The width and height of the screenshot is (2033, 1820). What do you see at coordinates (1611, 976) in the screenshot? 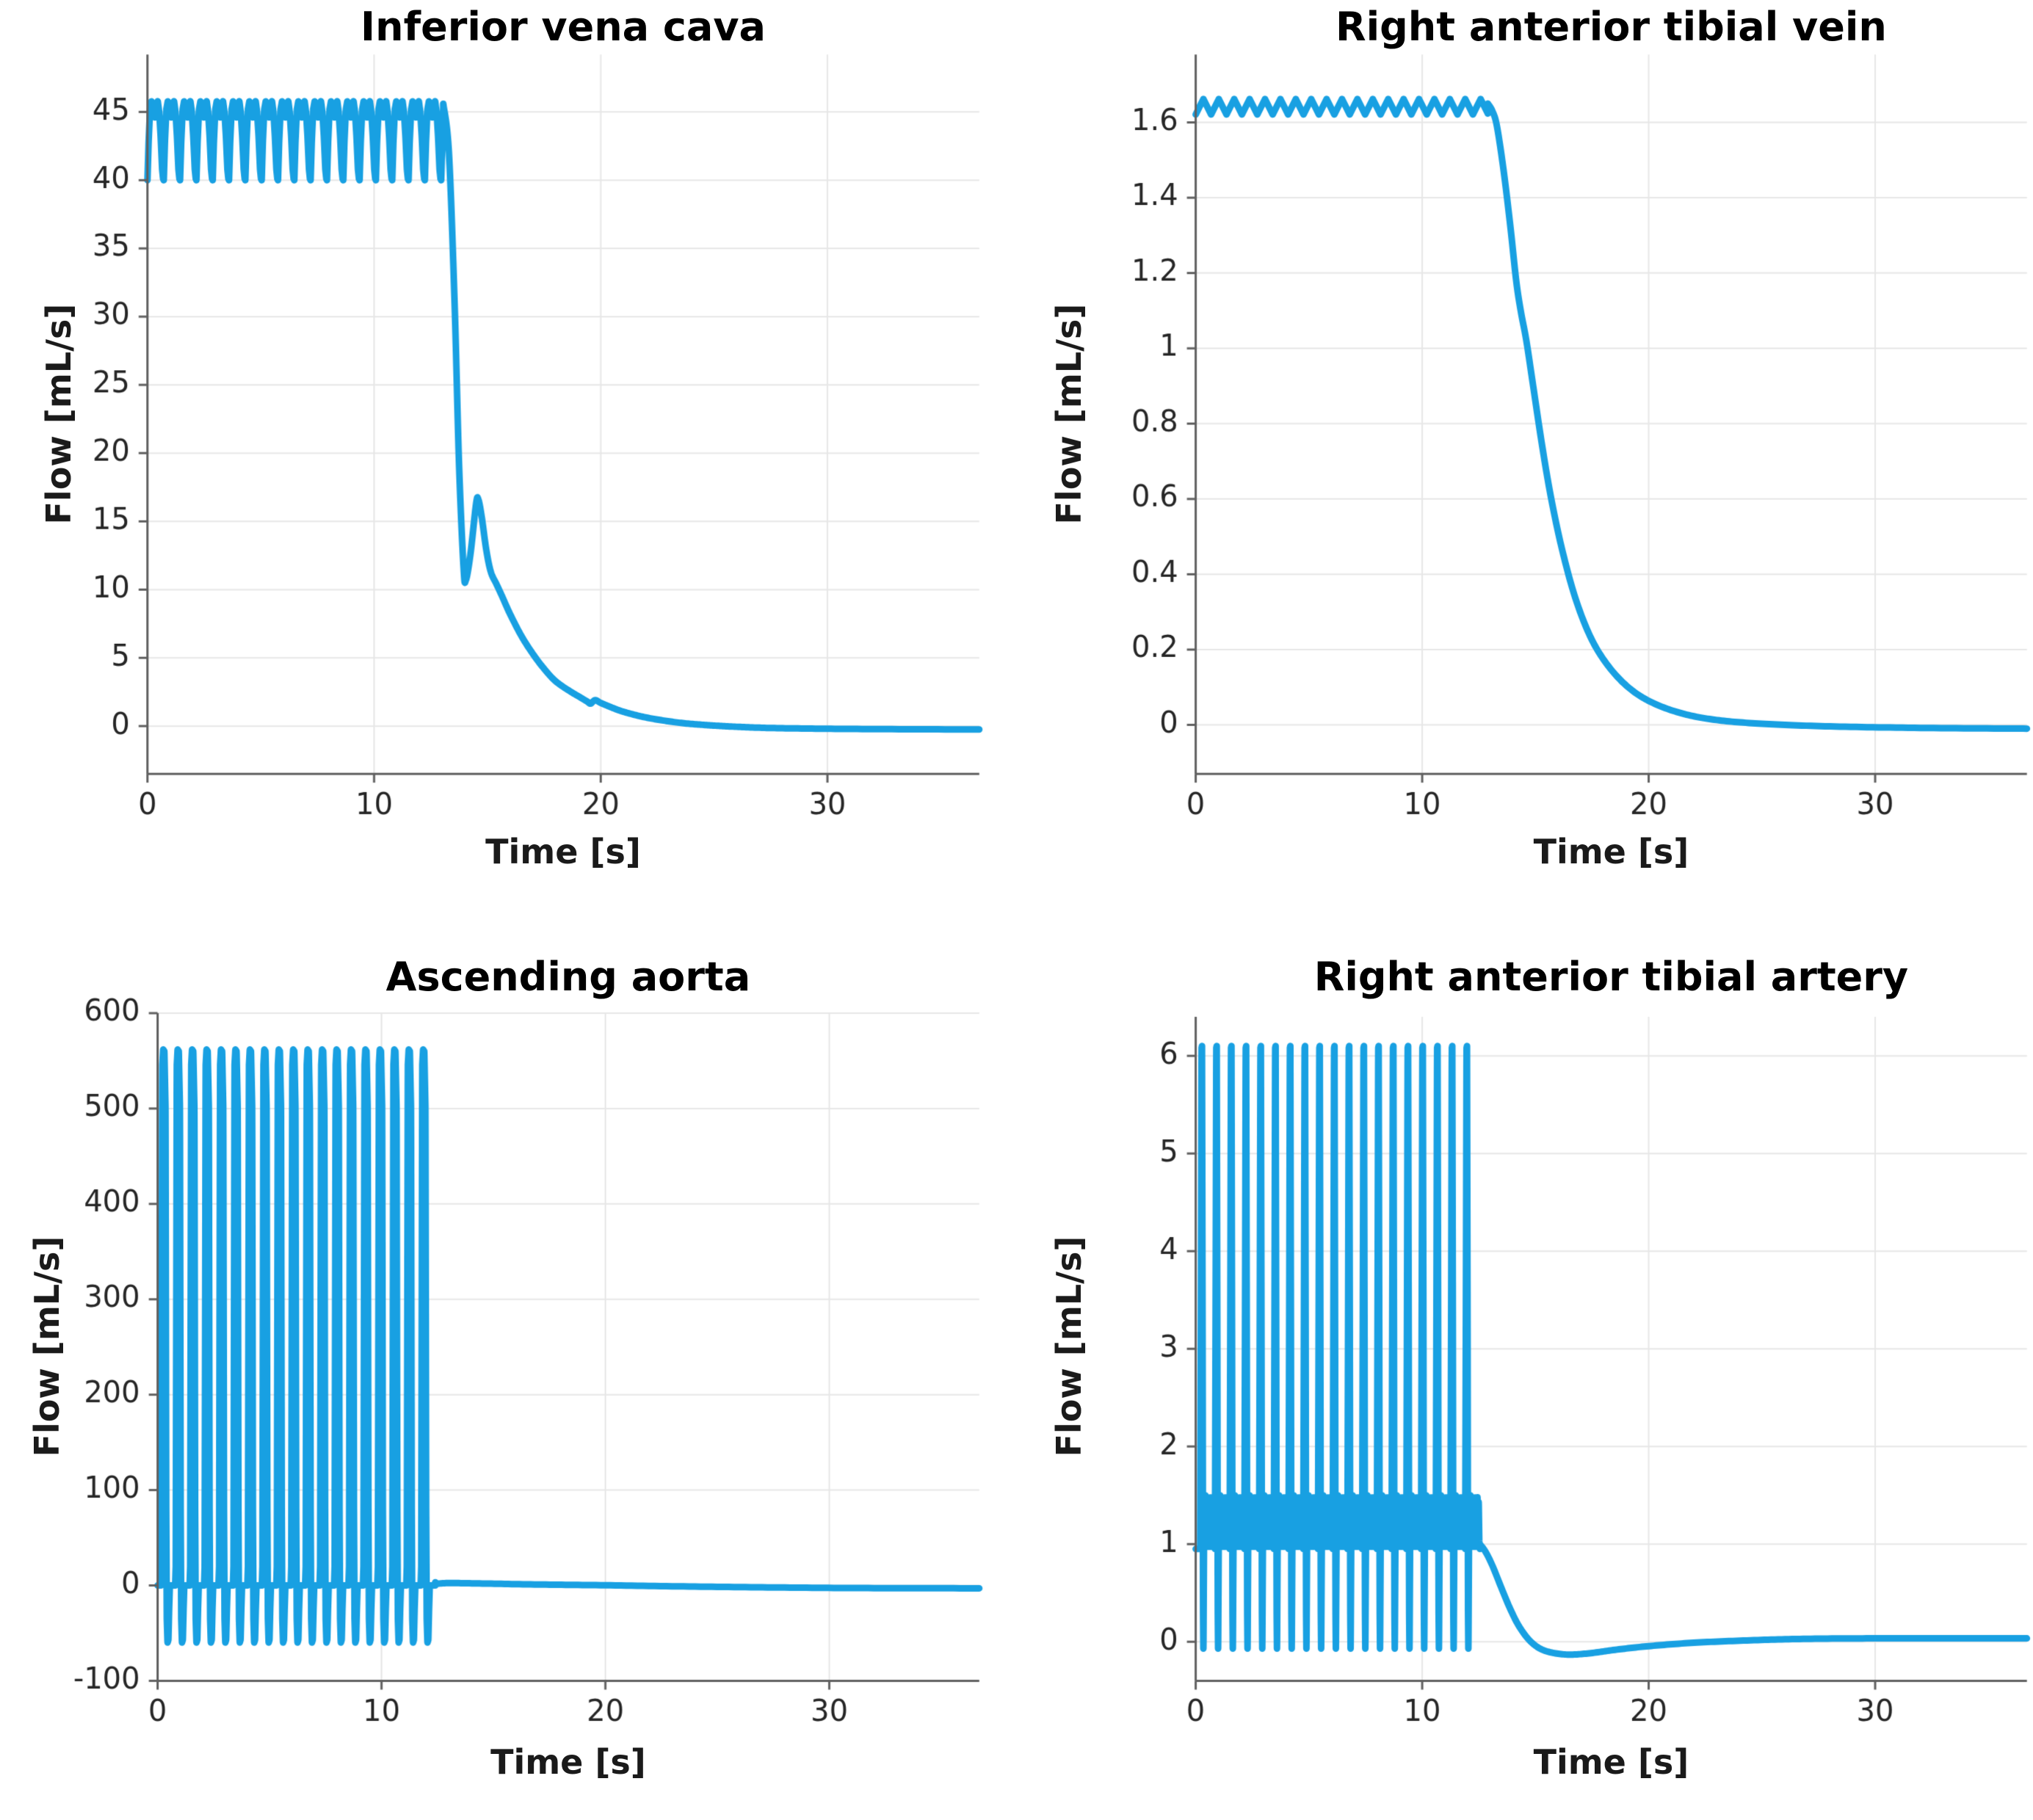
I see `chart-title: Right anterior tibial artery` at bounding box center [1611, 976].